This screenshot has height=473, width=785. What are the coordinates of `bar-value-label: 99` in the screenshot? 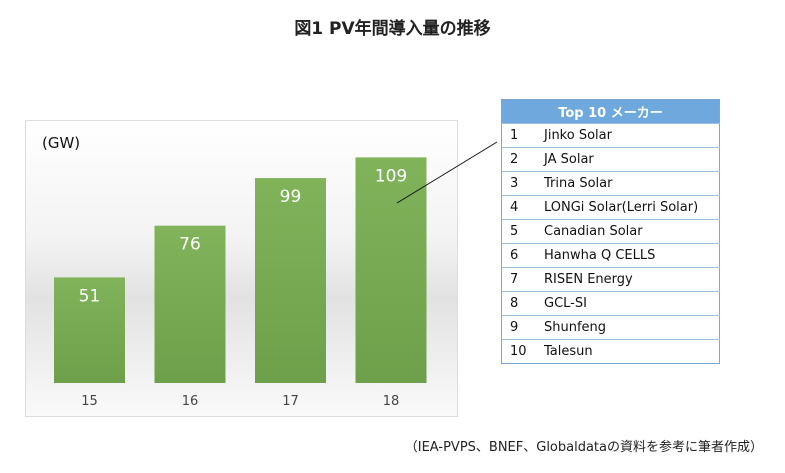 It's located at (291, 197).